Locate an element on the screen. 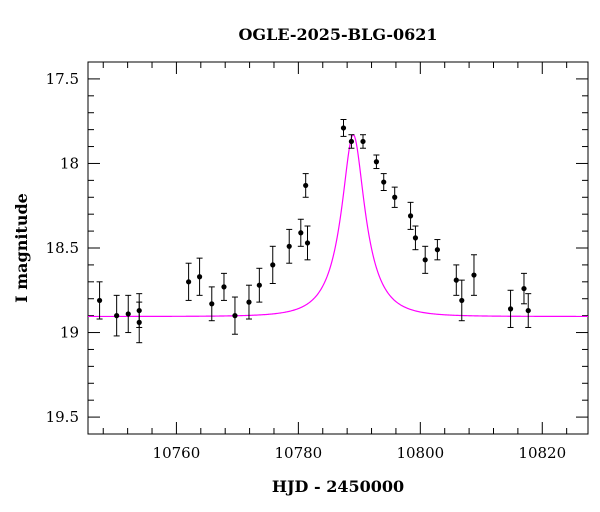  y-tick-label: 19.5 is located at coordinates (62, 417).